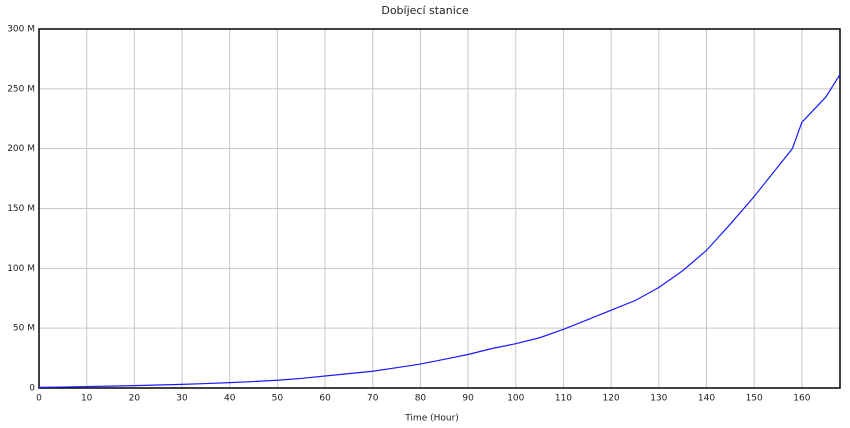 The height and width of the screenshot is (428, 850). What do you see at coordinates (754, 399) in the screenshot?
I see `x-tick-label: 150` at bounding box center [754, 399].